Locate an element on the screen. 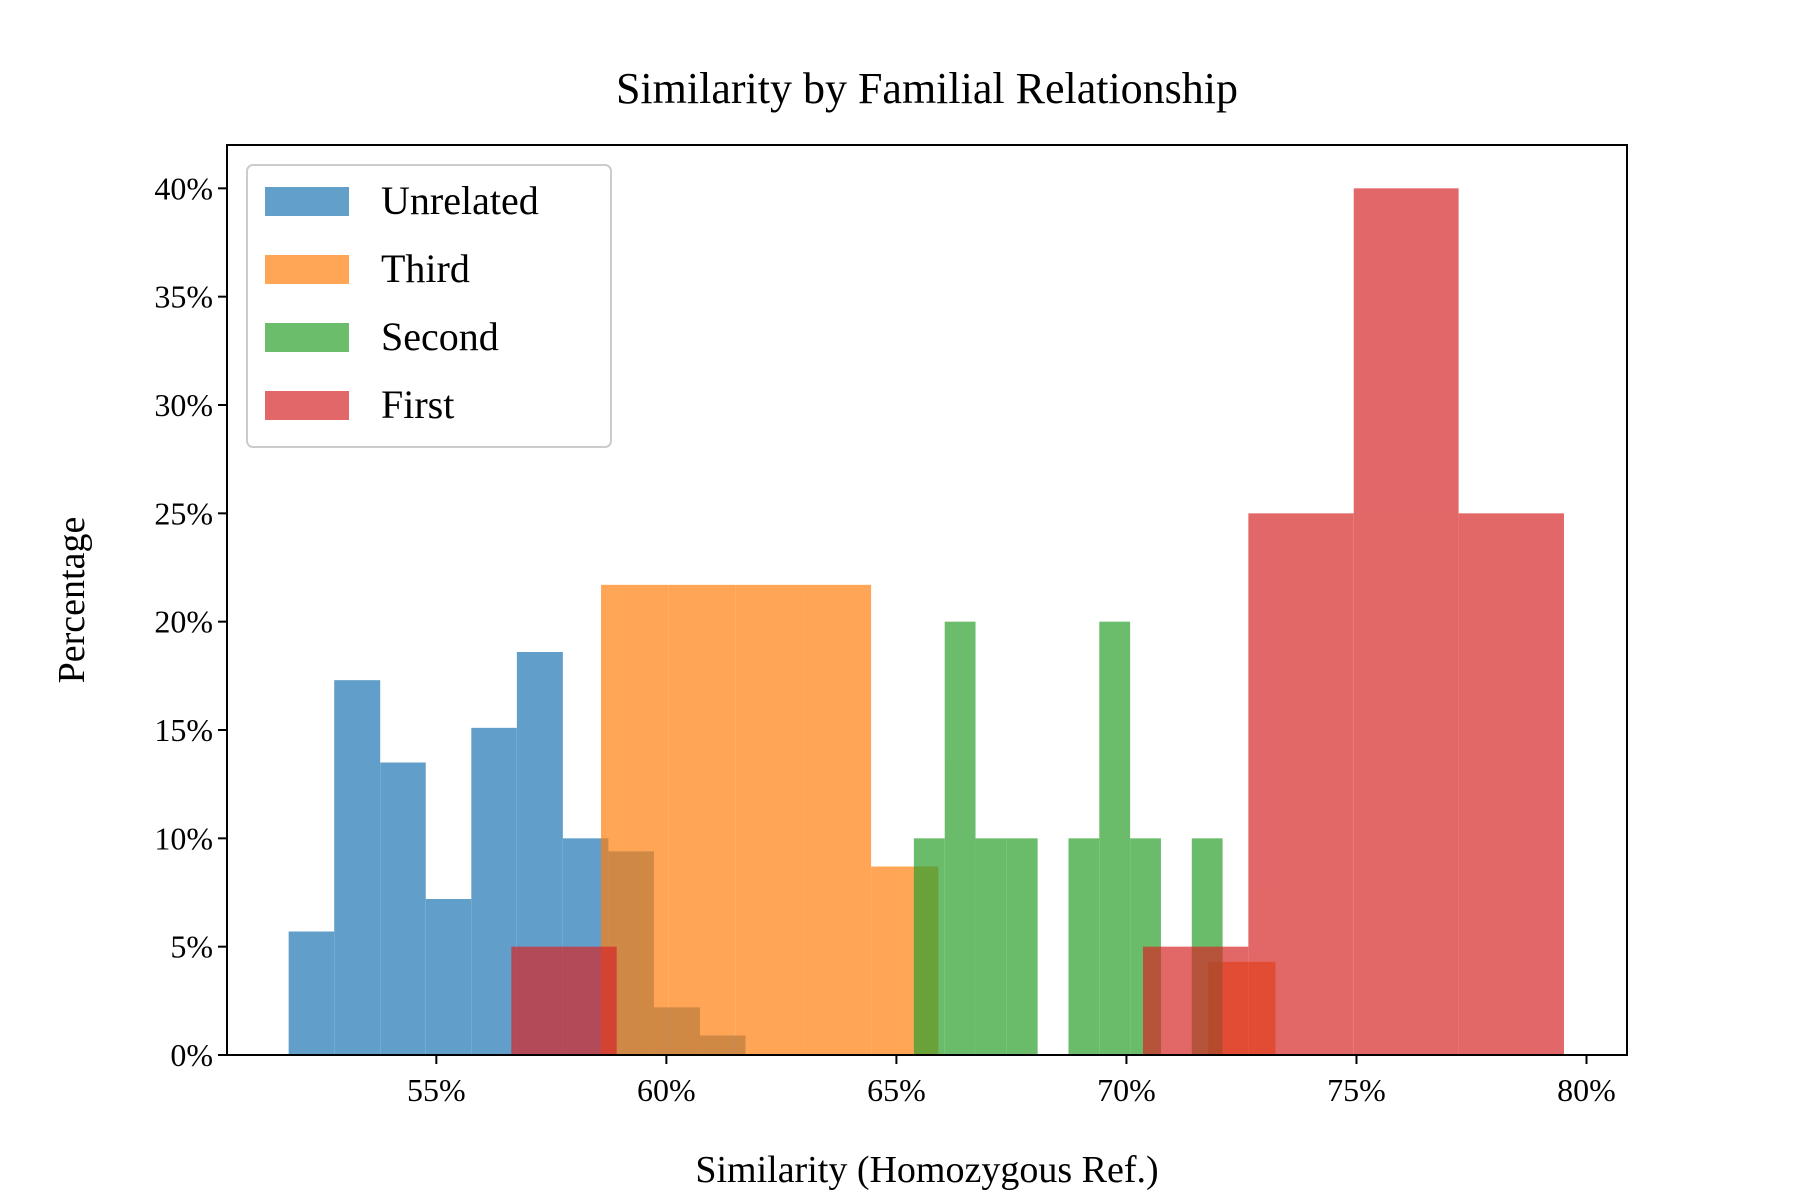 Image resolution: width=1800 pixels, height=1200 pixels. y-tick-label: 40% is located at coordinates (183, 188).